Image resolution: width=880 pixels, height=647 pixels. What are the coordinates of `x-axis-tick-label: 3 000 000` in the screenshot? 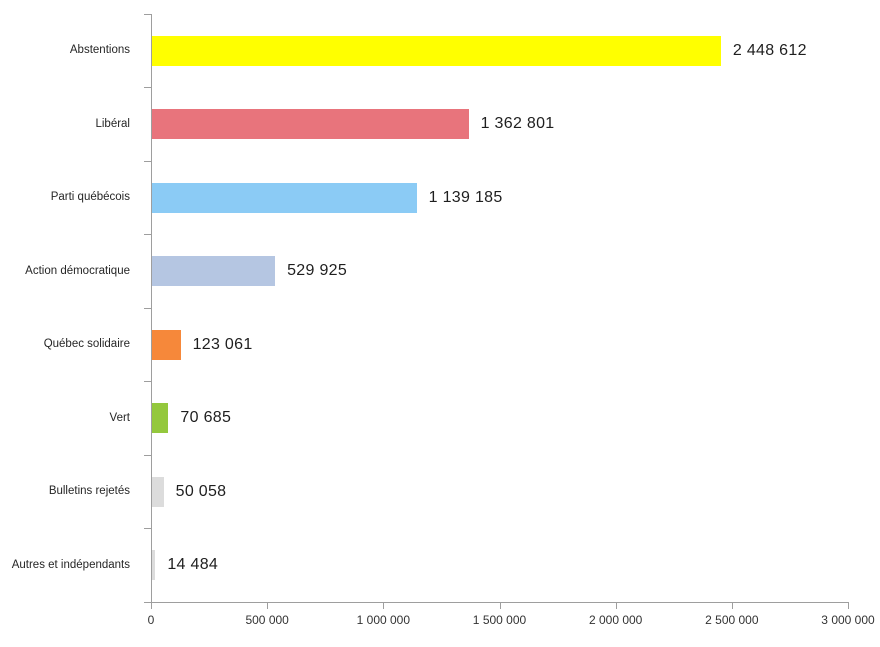 It's located at (848, 620).